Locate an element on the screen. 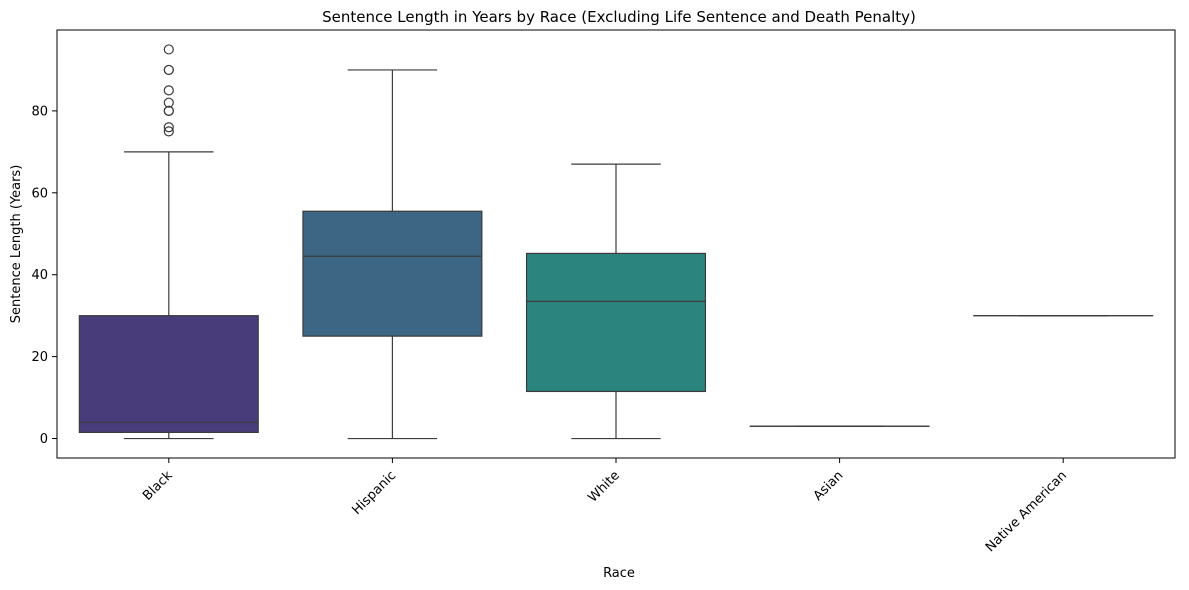 Image resolution: width=1189 pixels, height=590 pixels. box-group-black is located at coordinates (168, 242).